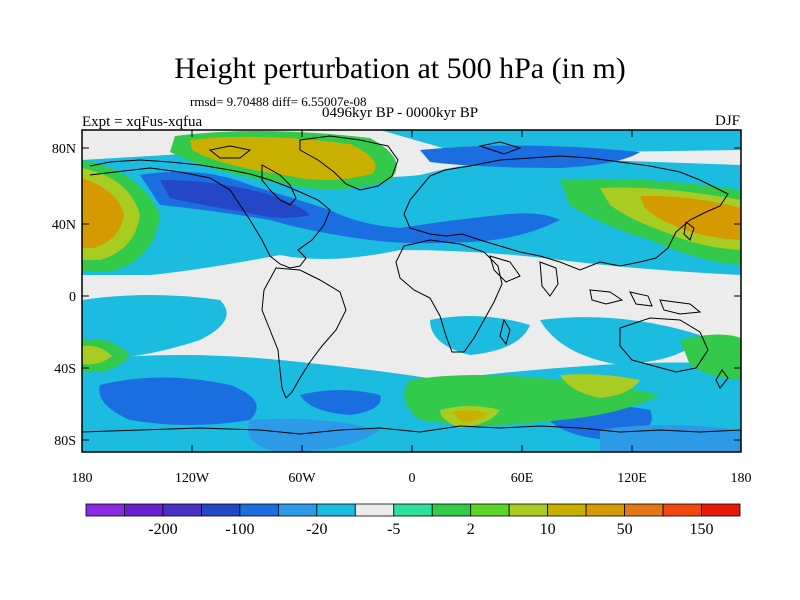 This screenshot has height=600, width=800. What do you see at coordinates (72, 297) in the screenshot?
I see `lat-tick-label: 0` at bounding box center [72, 297].